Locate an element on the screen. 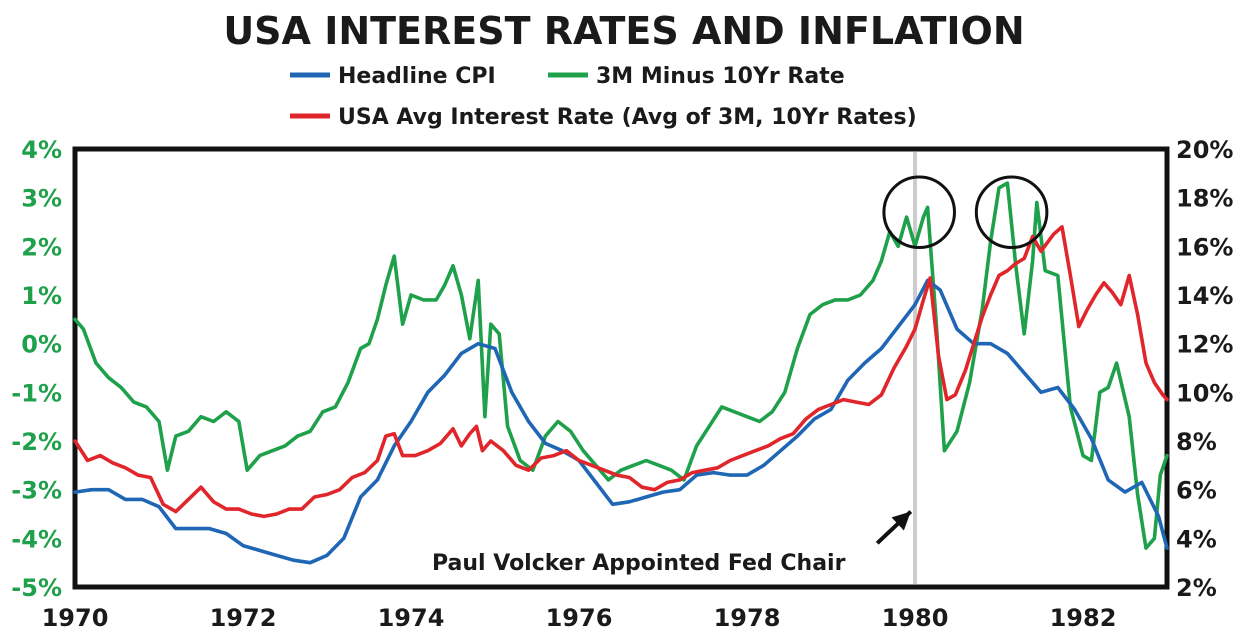  y-axis-left: 4% 3% 2% 1% 0% -1% -2% -3% -4% -5% is located at coordinates (36, 369).